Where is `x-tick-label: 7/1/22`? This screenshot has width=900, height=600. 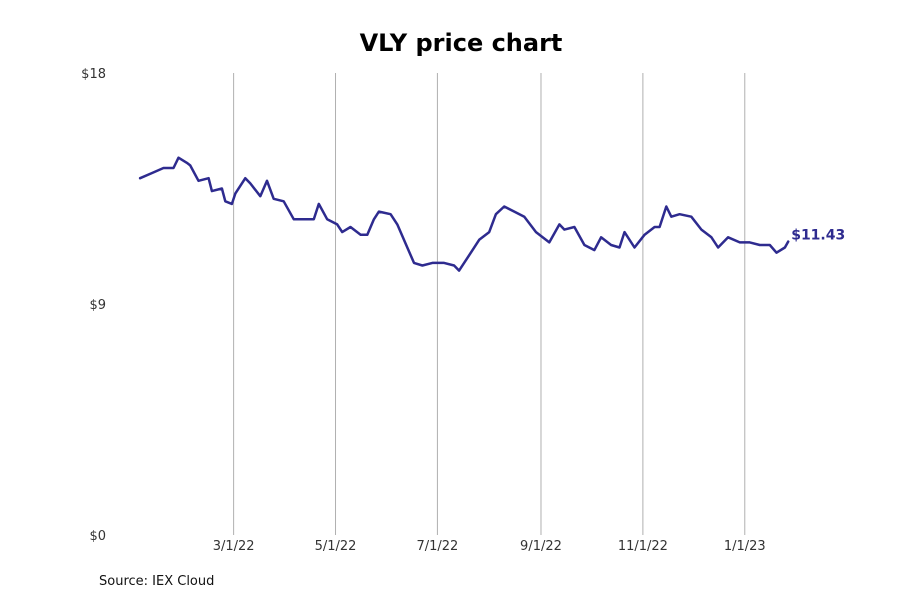 x-tick-label: 7/1/22 is located at coordinates (437, 546).